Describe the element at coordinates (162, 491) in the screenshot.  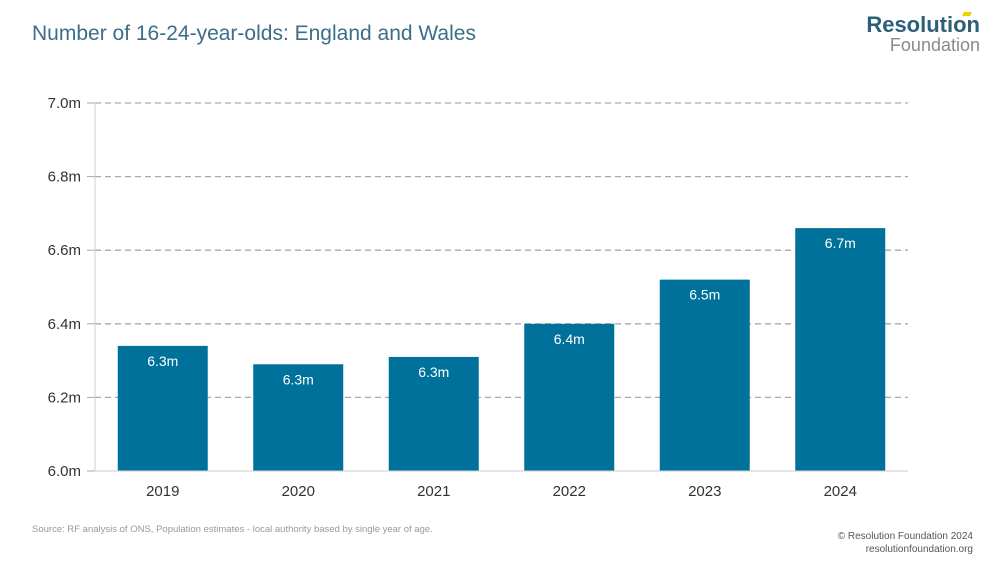
I see `x-tick-label: 2019` at that location.